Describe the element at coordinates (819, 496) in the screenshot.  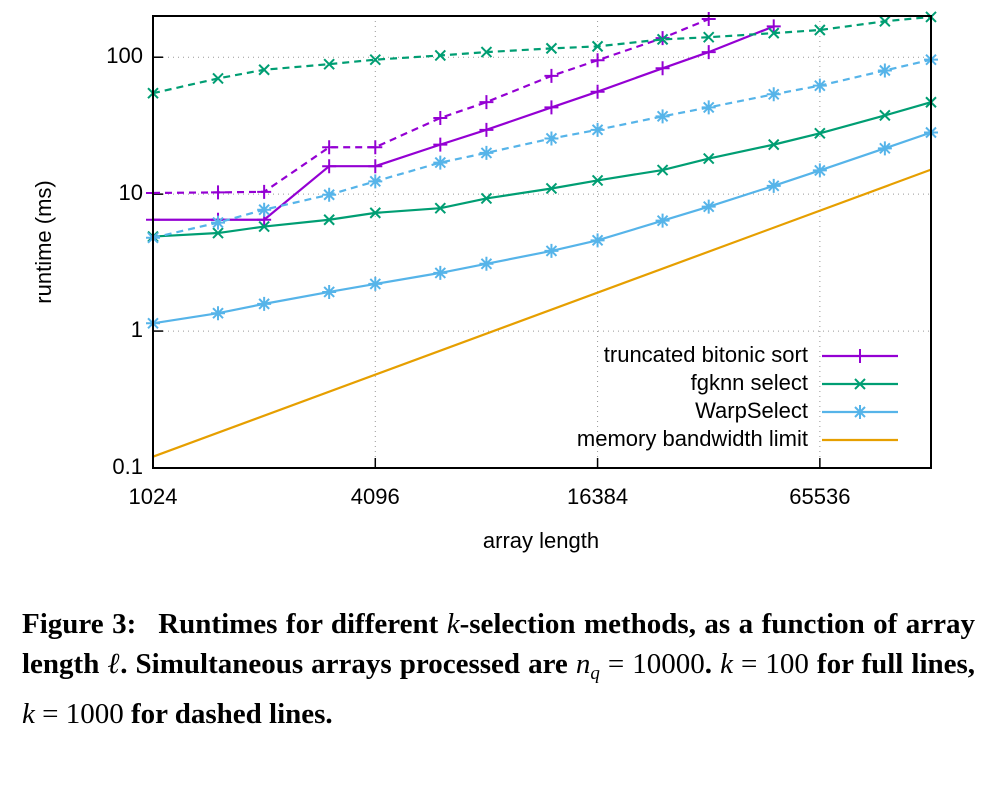
I see `x-tick-label: 65536` at that location.